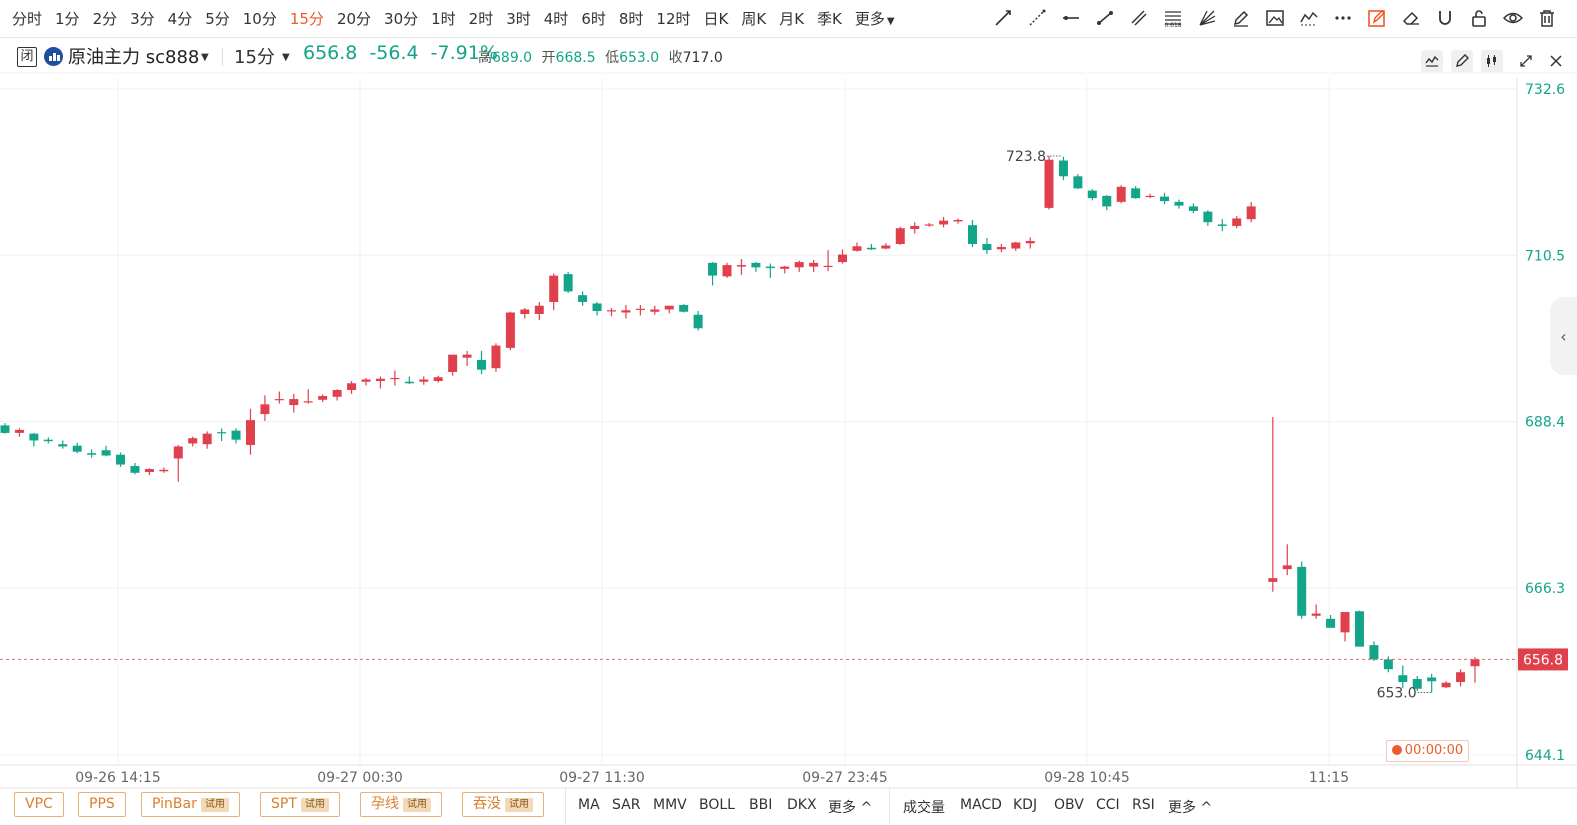 Image resolution: width=1577 pixels, height=825 pixels. What do you see at coordinates (354, 18) in the screenshot?
I see `timeframe-8: 20分` at bounding box center [354, 18].